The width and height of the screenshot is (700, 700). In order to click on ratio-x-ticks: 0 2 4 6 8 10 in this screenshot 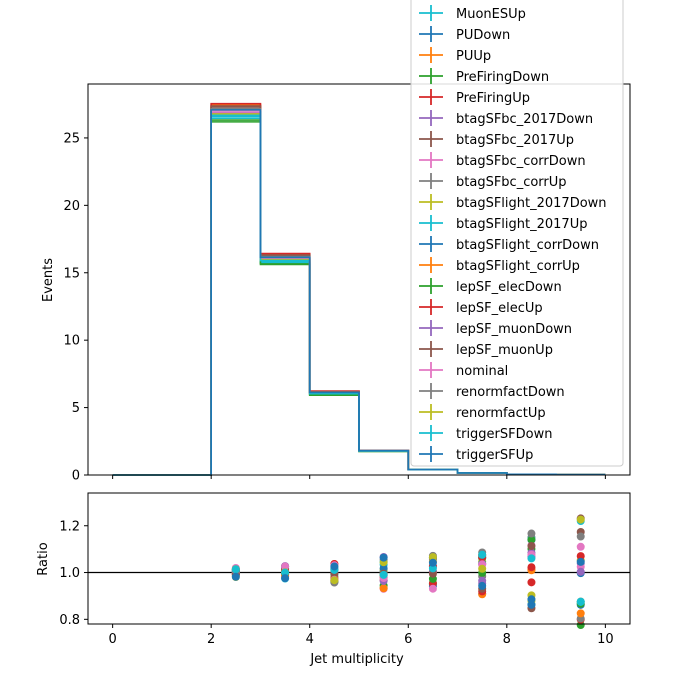, I will do `click(361, 635)`.